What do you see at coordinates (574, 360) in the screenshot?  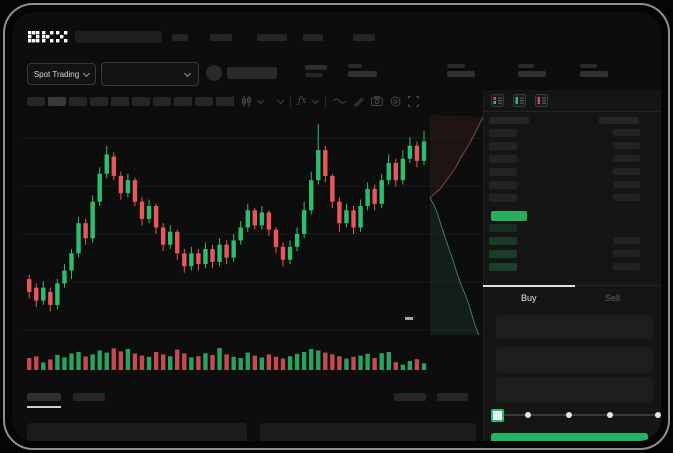 I see `order-amount-input` at bounding box center [574, 360].